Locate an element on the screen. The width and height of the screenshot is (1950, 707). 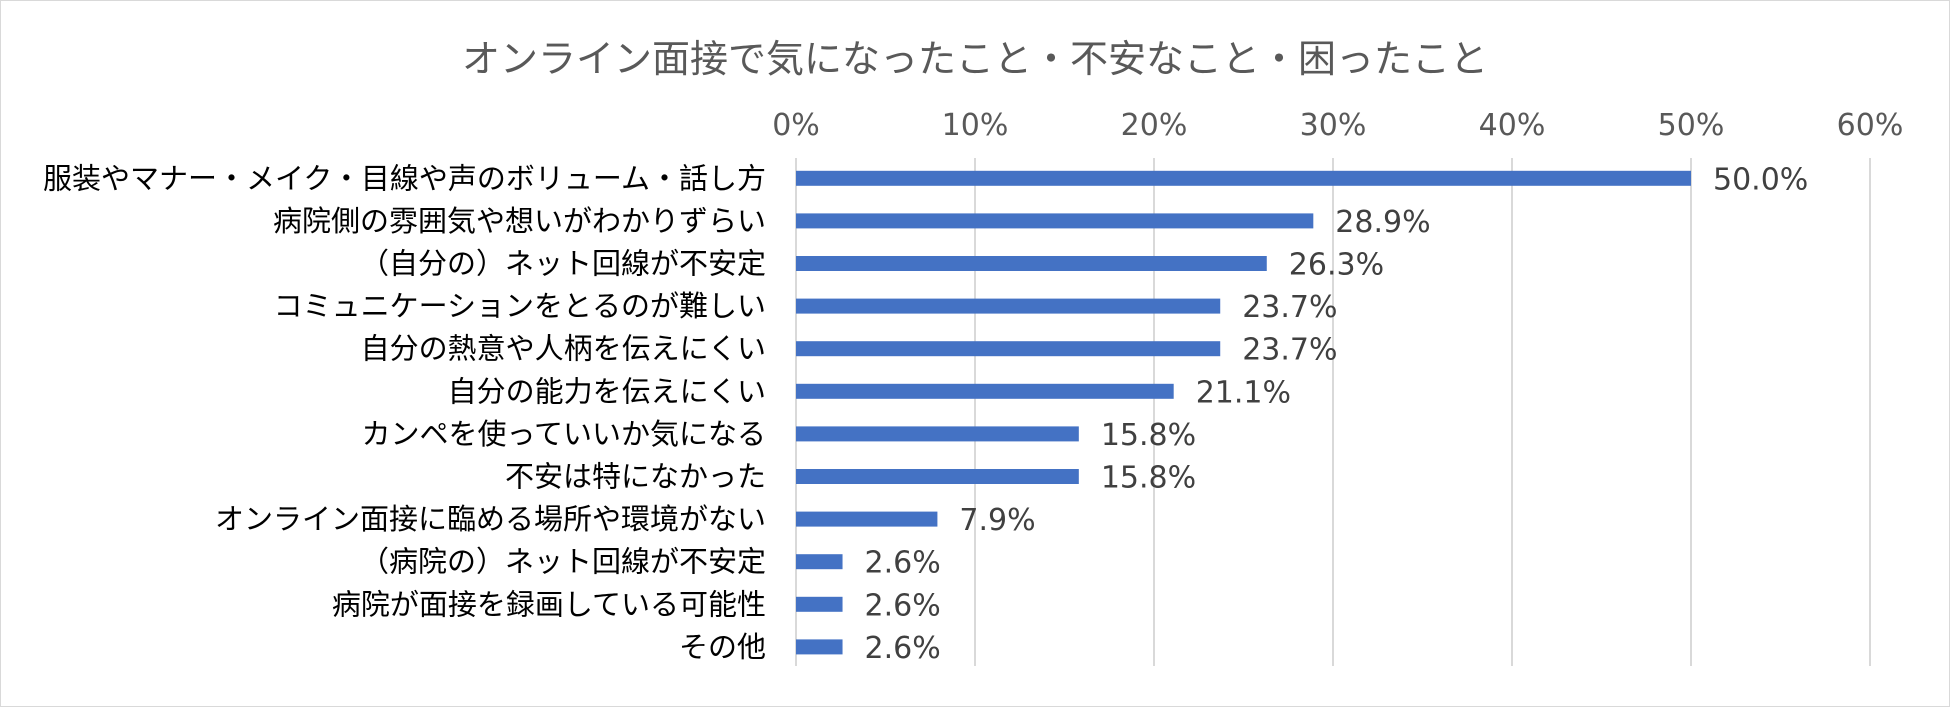
data-label: 21.1% is located at coordinates (1243, 392).